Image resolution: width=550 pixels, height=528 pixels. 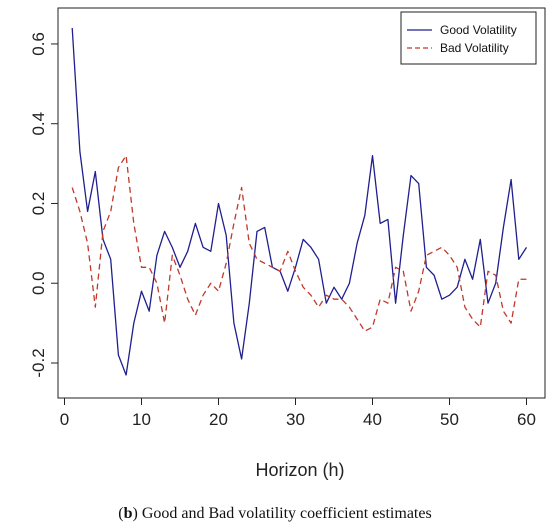 I want to click on legend-label-good-volatility: Good Volatility, so click(x=478, y=30).